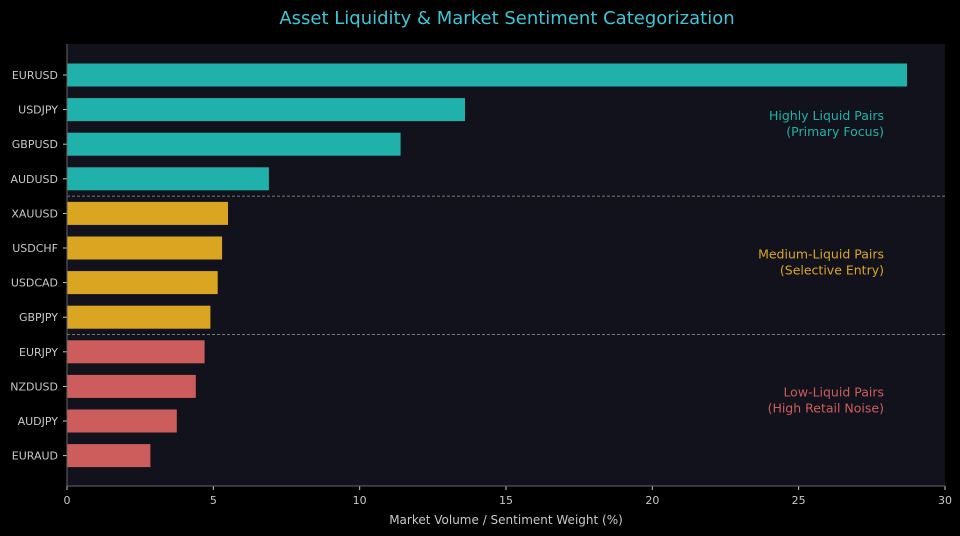 The height and width of the screenshot is (536, 960). I want to click on y-tick-label: AUDJPY, so click(38, 421).